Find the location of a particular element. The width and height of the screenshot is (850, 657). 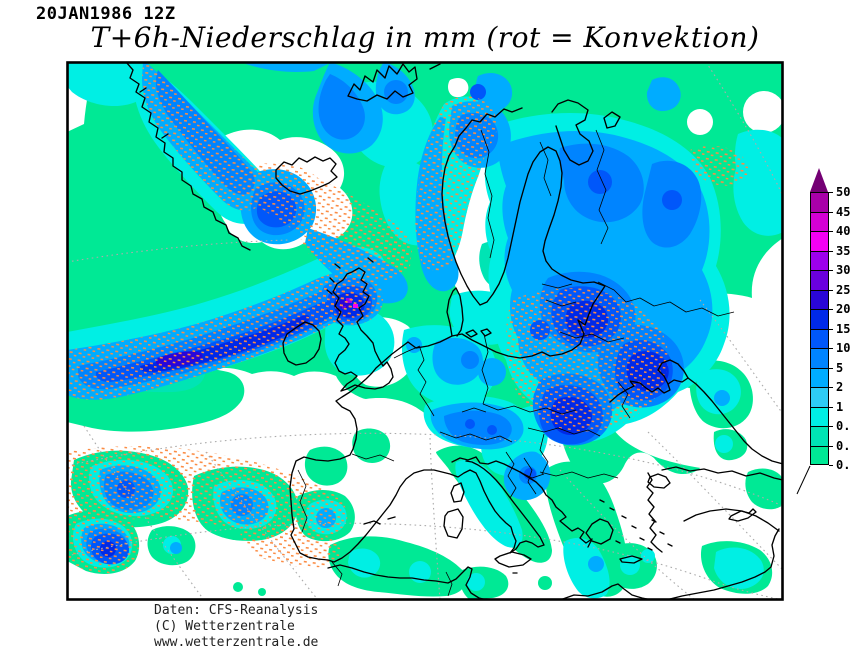

legend-label-30: 30 is located at coordinates (843, 270).